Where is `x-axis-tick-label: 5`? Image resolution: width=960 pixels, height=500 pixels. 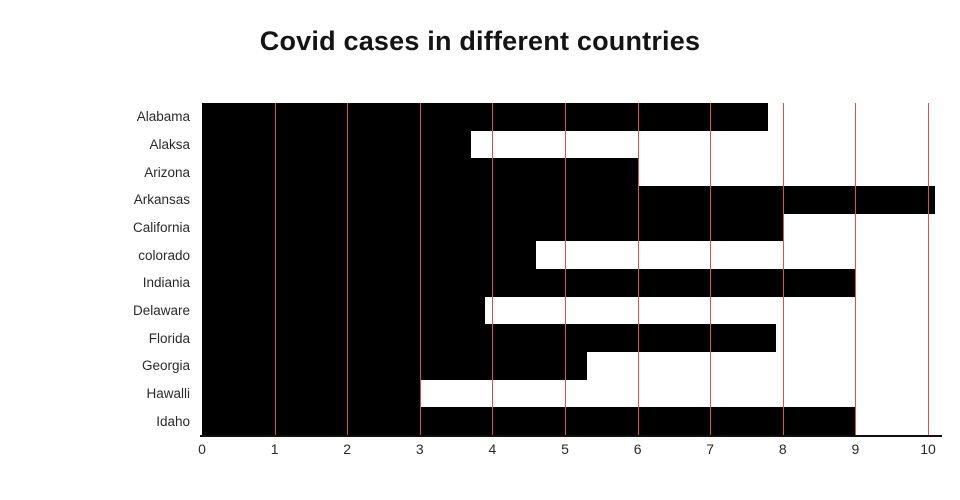 x-axis-tick-label: 5 is located at coordinates (565, 449).